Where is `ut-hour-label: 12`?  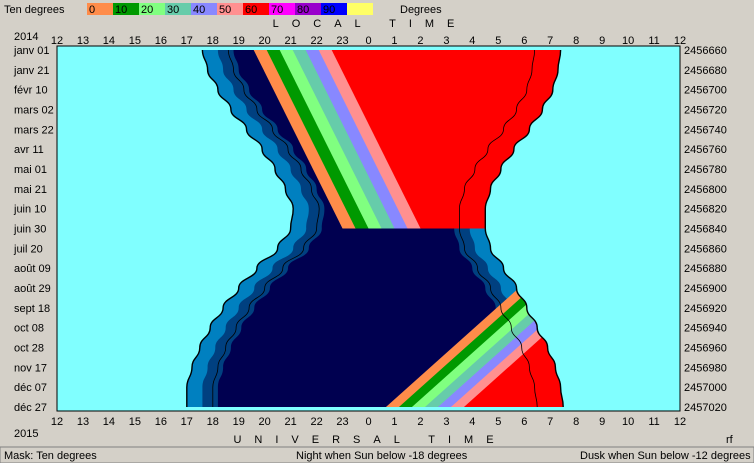
ut-hour-label: 12 is located at coordinates (680, 422).